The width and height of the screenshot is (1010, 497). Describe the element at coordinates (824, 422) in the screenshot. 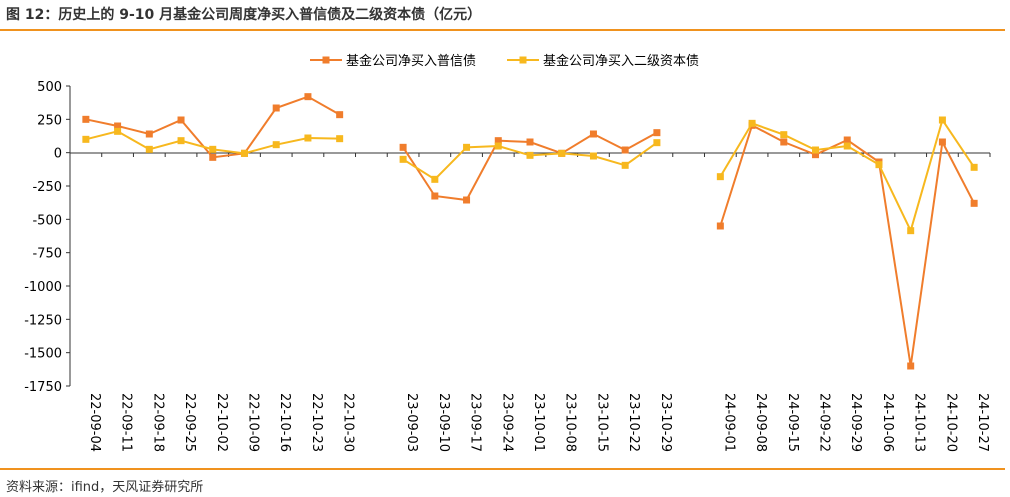

I see `x-tick-label: 24-09-22` at that location.